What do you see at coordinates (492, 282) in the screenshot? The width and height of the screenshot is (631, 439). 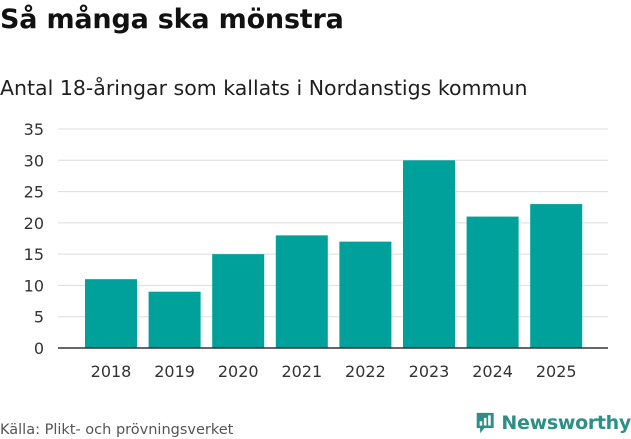 I see `bar-2024` at bounding box center [492, 282].